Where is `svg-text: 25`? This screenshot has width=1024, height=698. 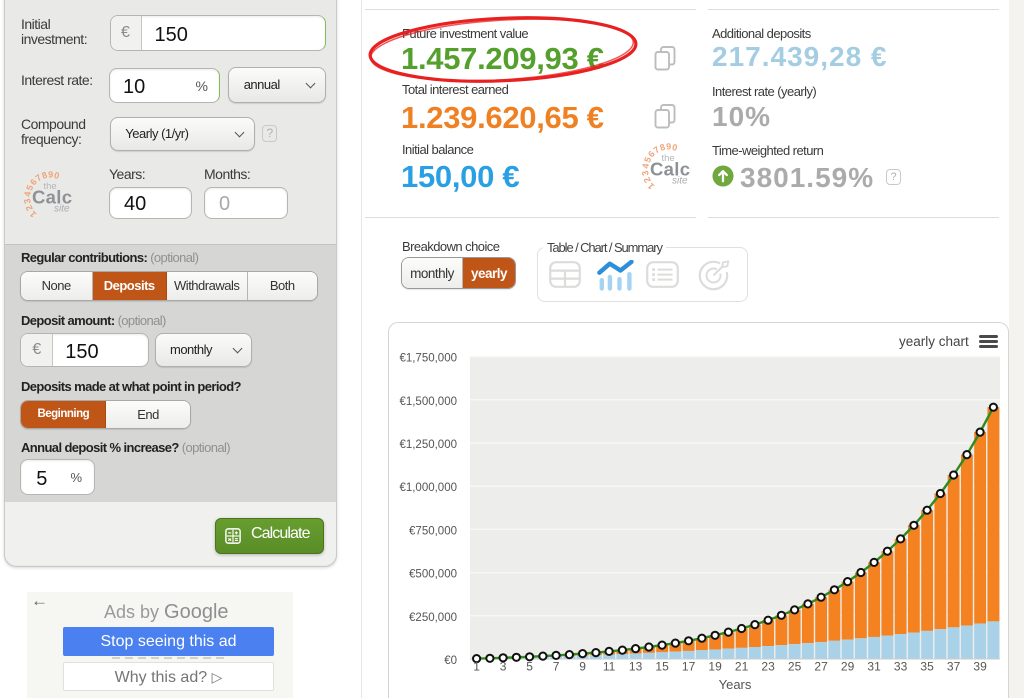 svg-text: 25 is located at coordinates (795, 667).